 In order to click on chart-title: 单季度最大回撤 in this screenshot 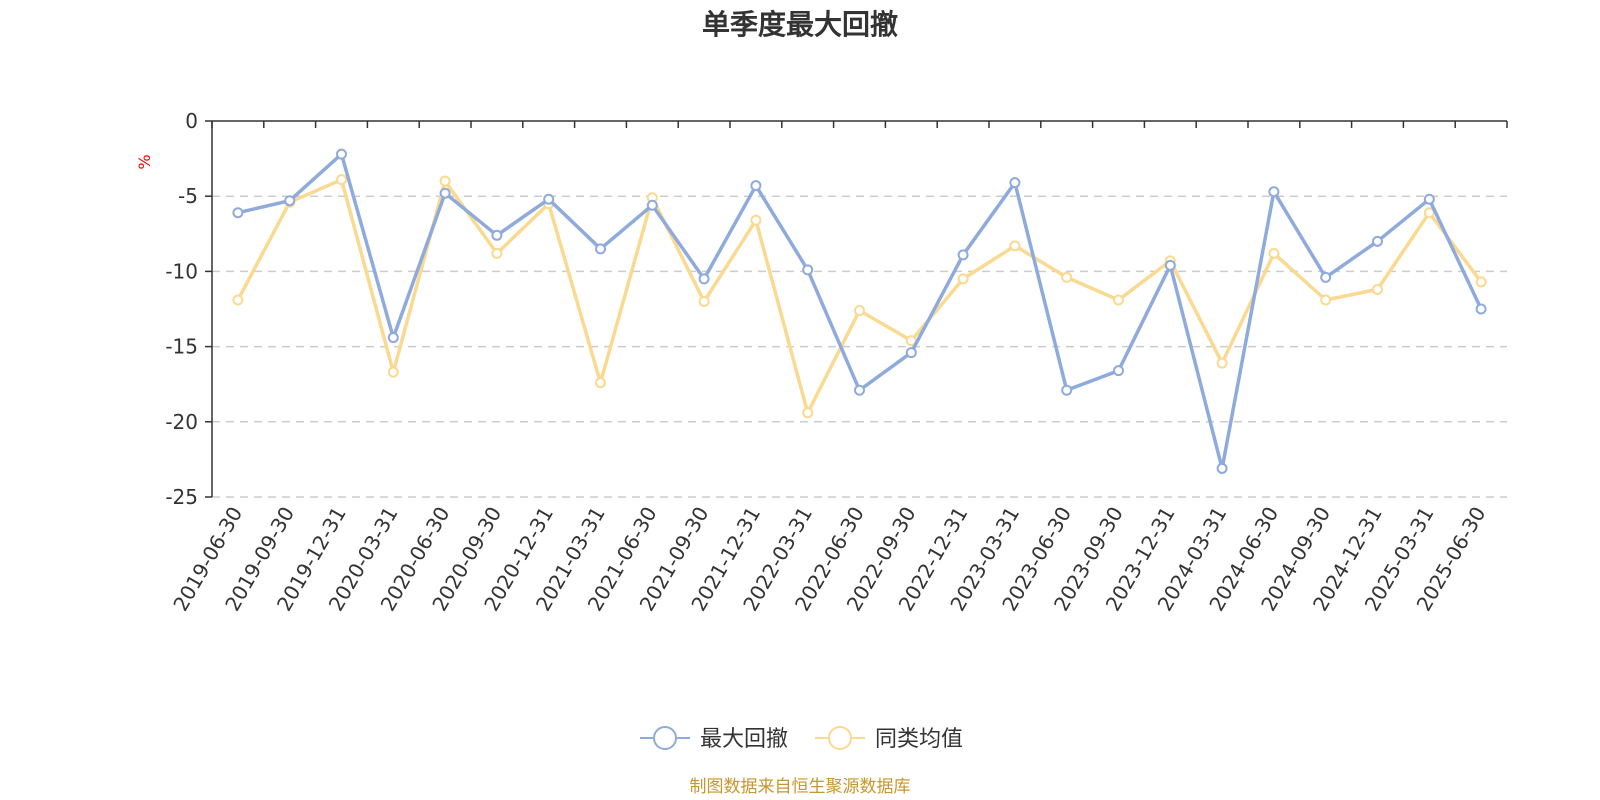, I will do `click(800, 24)`.